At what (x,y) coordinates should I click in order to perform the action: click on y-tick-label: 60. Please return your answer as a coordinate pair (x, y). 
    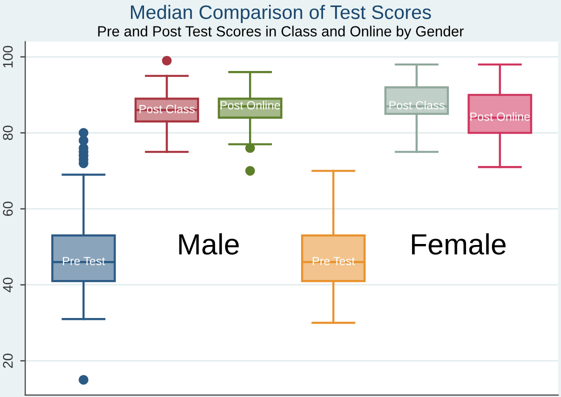
    Looking at the image, I should click on (7, 209).